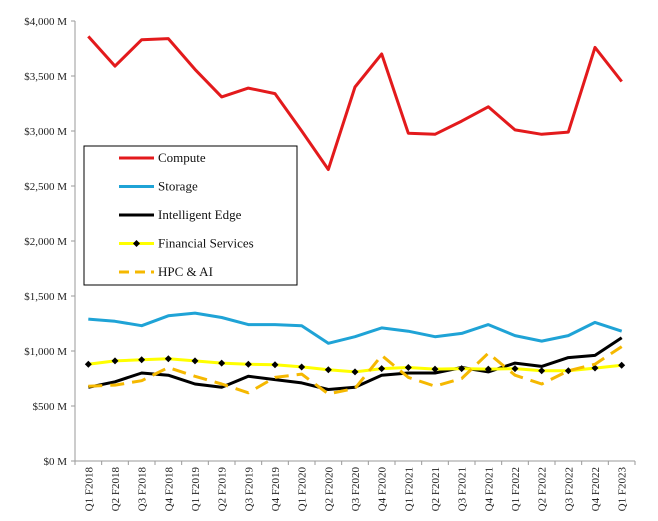  What do you see at coordinates (355, 328) in the screenshot?
I see `series-line-storage` at bounding box center [355, 328].